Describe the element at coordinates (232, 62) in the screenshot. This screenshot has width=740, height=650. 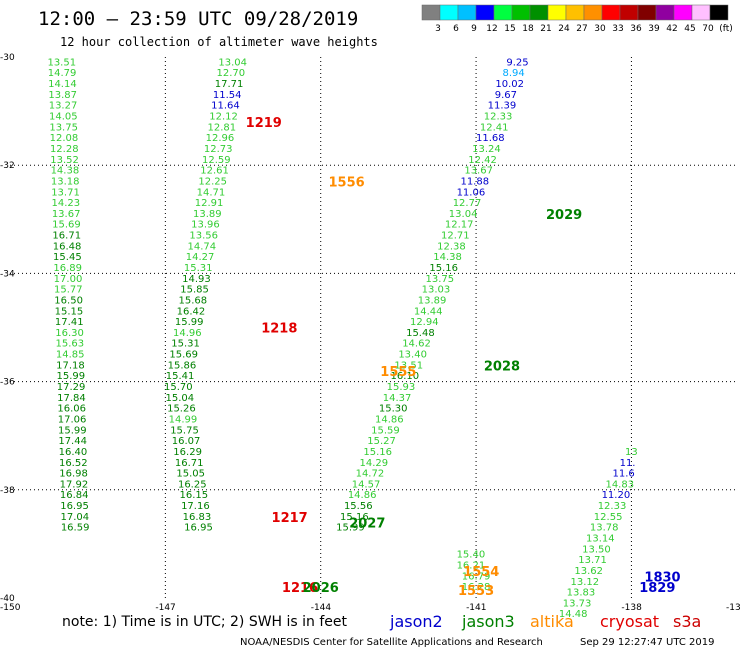
I see `wave-height-value: 13.04` at that location.